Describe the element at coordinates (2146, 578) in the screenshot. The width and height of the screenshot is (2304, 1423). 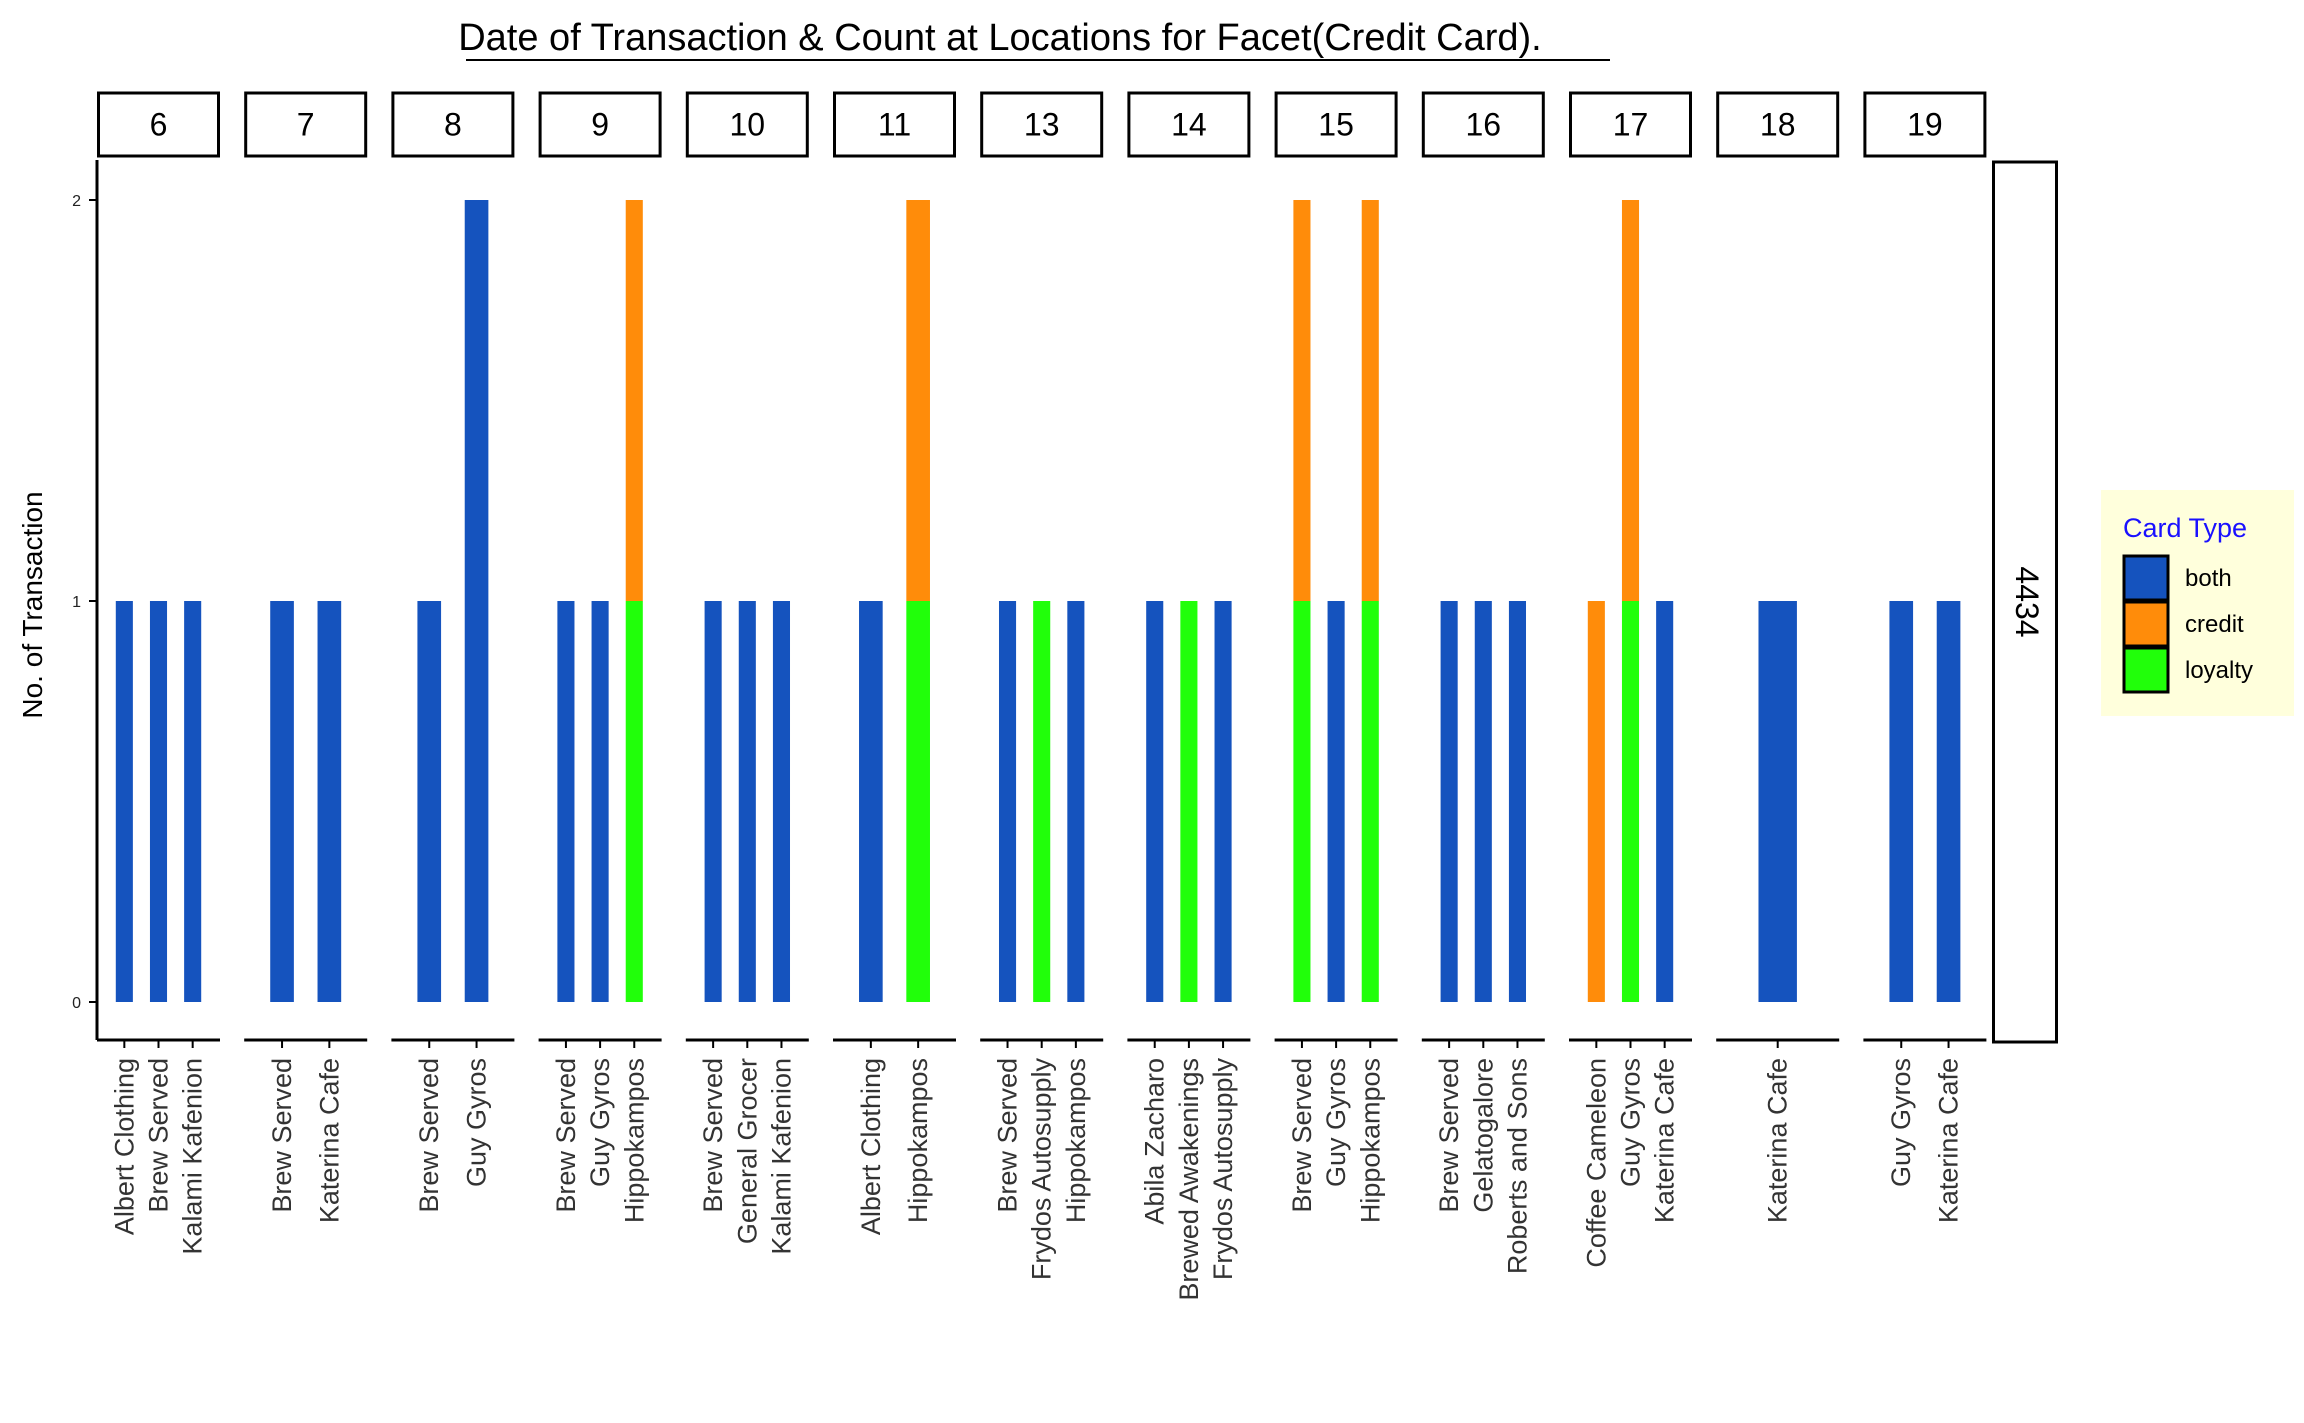
I see `legend-key-both` at that location.